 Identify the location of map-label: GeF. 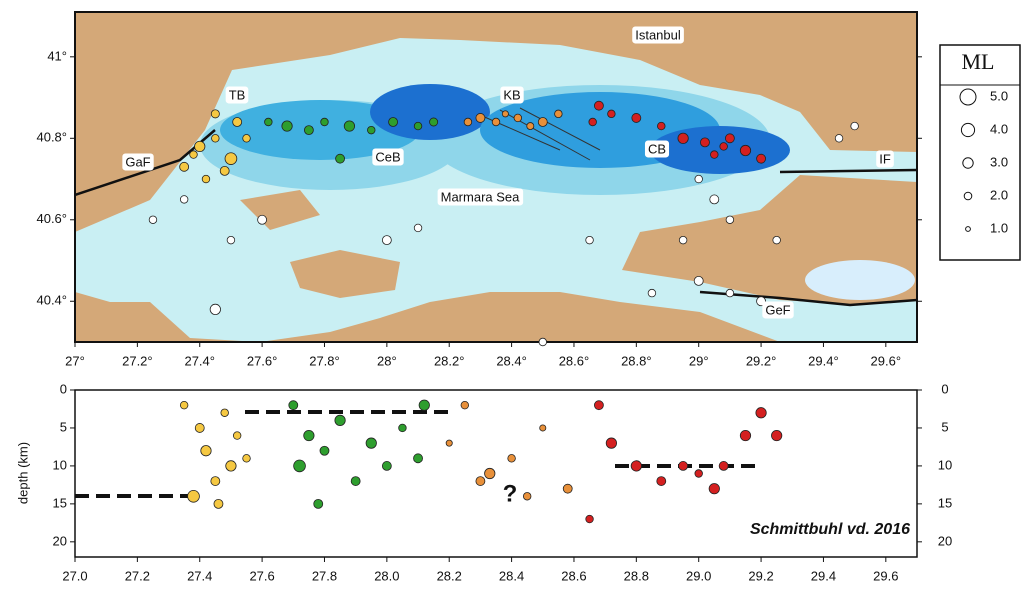
(777, 309).